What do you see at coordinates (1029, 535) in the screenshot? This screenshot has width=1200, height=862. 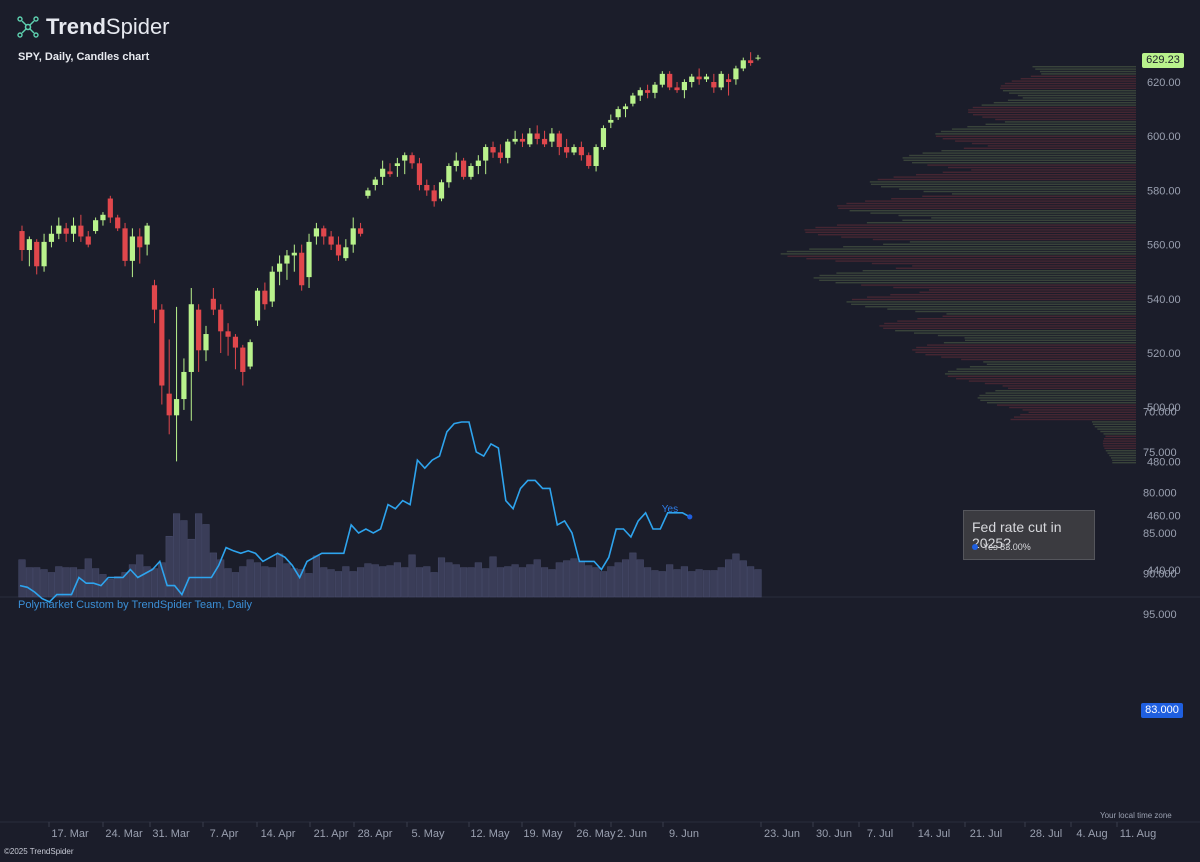 I see `legend-tooltip: Fed rate cut in 2025? Yes 83.00%` at bounding box center [1029, 535].